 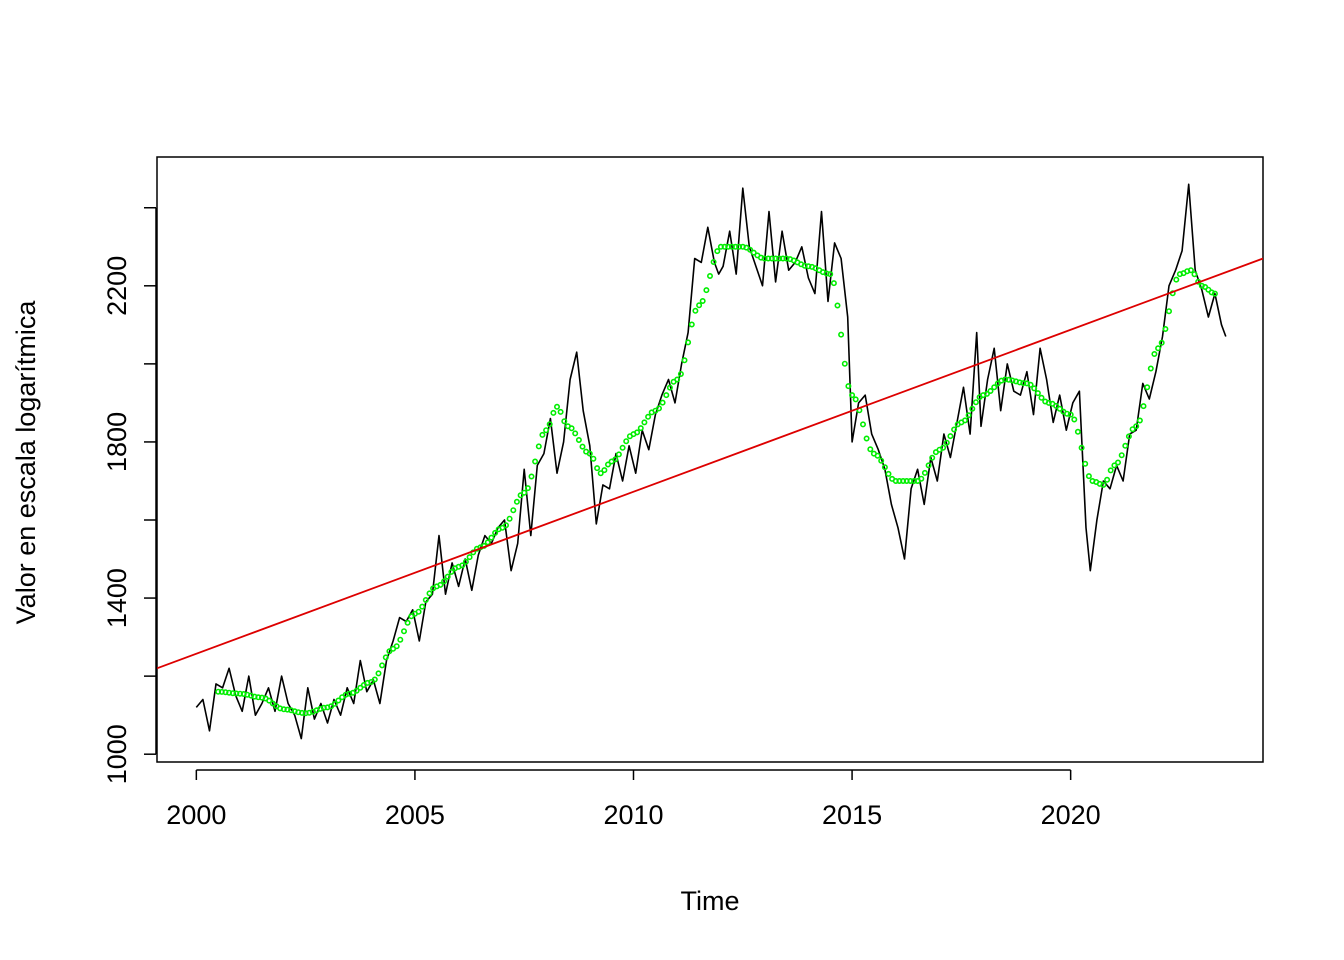 What do you see at coordinates (852, 815) in the screenshot?
I see `x-tick-label: 2015` at bounding box center [852, 815].